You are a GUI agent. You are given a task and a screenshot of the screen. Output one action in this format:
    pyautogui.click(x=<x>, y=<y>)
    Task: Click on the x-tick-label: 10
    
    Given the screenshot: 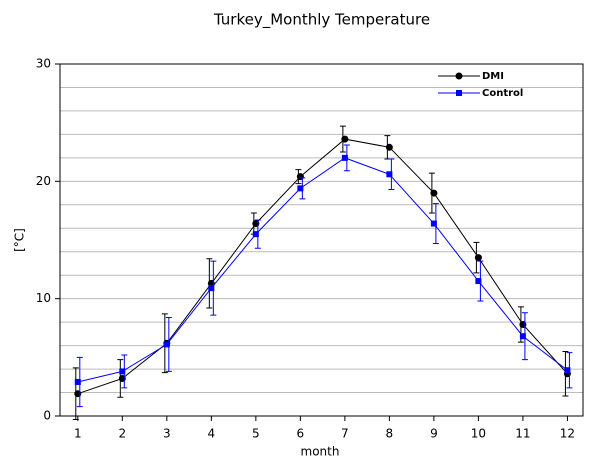 What is the action you would take?
    pyautogui.click(x=478, y=434)
    